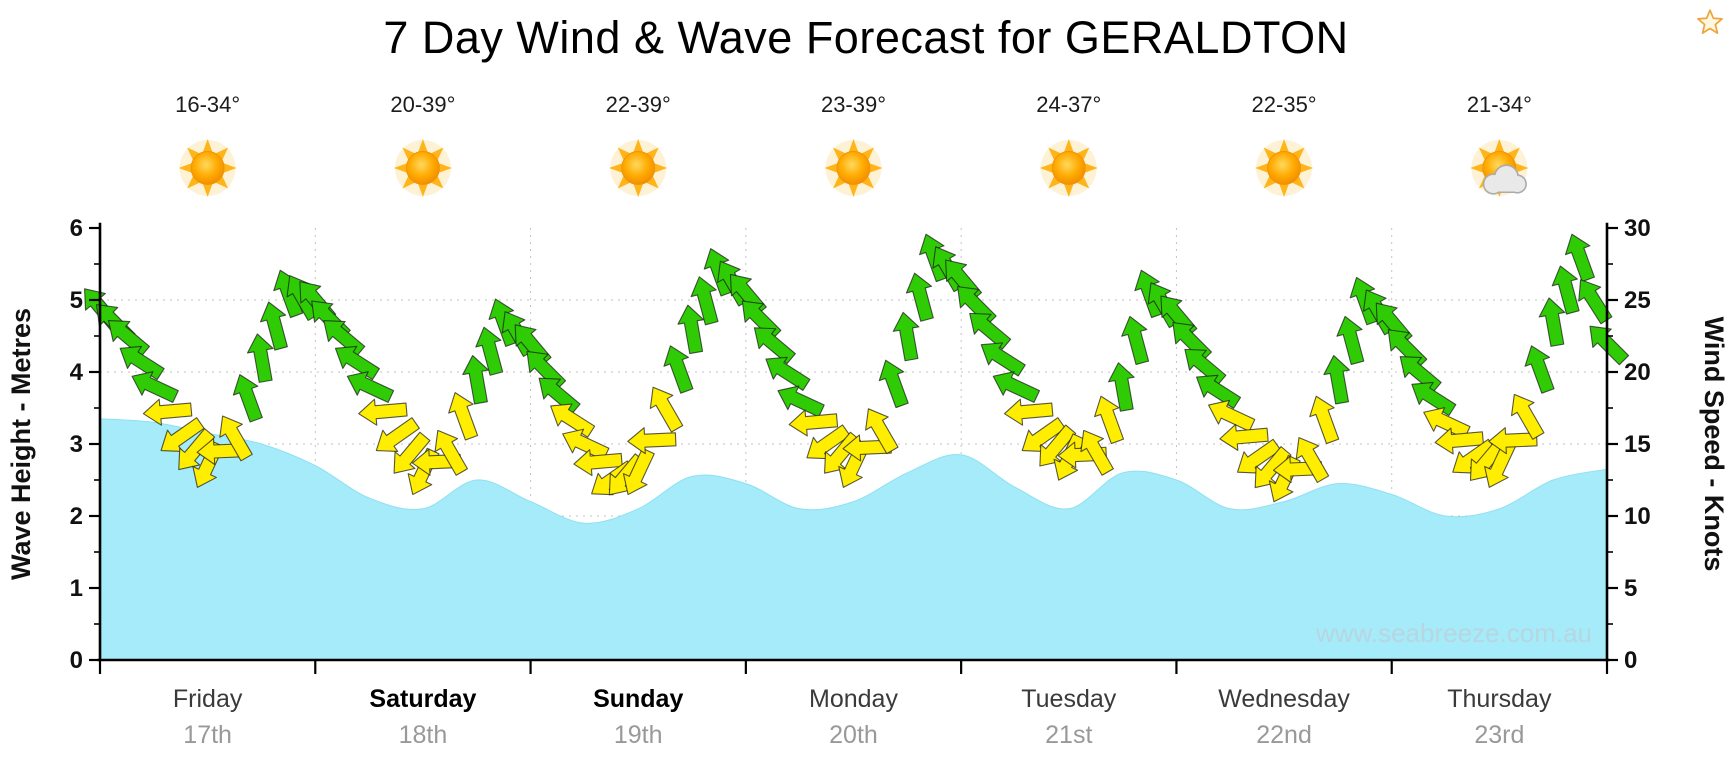 This screenshot has height=775, width=1732. What do you see at coordinates (77, 372) in the screenshot?
I see `left-axis-tick-label: 4` at bounding box center [77, 372].